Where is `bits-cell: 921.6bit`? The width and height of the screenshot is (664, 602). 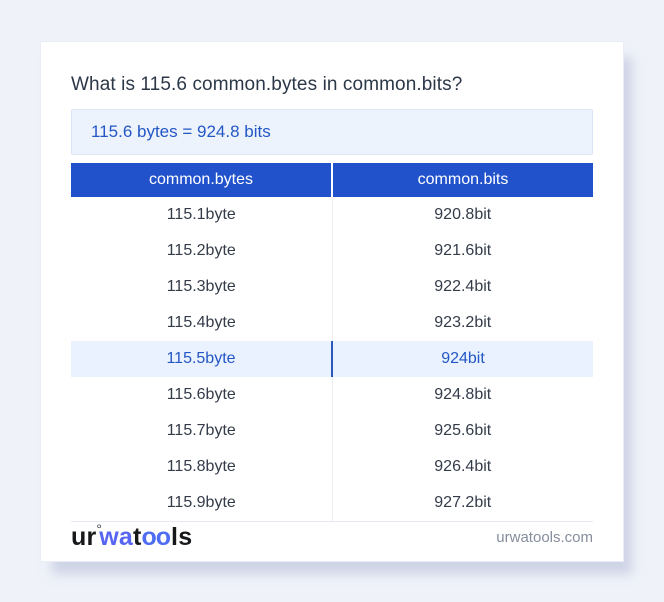 bits-cell: 921.6bit is located at coordinates (463, 250).